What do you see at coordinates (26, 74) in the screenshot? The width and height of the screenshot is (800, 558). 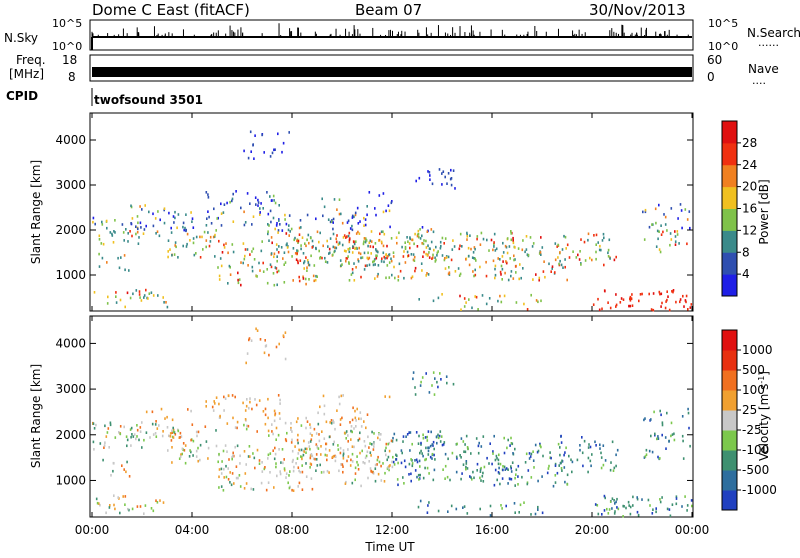 I see `freq-label-2: [MHz]` at bounding box center [26, 74].